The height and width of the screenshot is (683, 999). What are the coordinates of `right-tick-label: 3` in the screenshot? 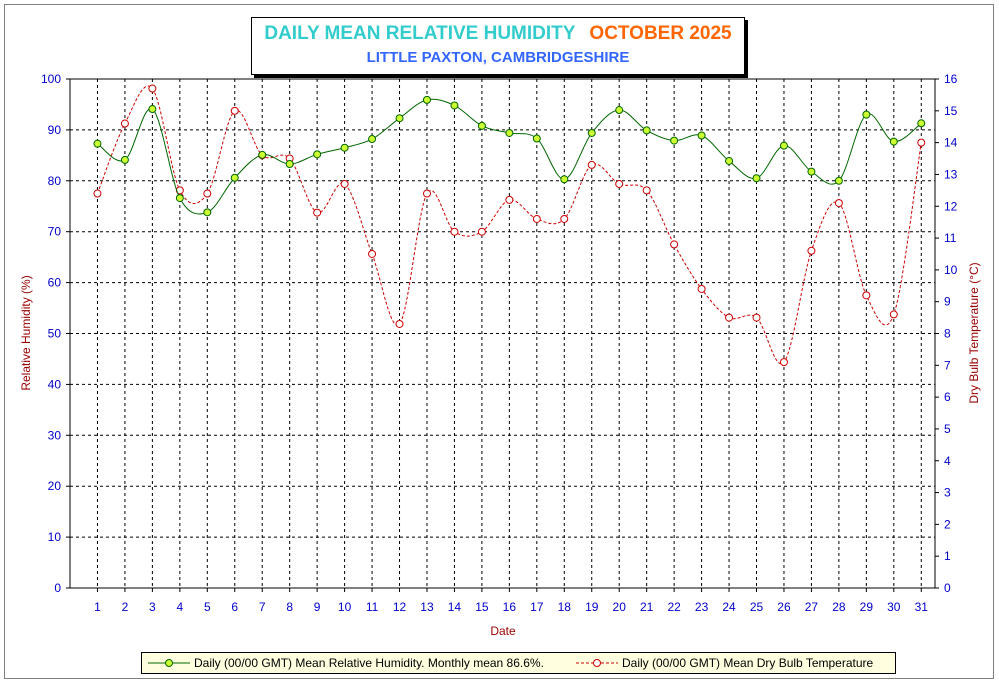 It's located at (947, 493).